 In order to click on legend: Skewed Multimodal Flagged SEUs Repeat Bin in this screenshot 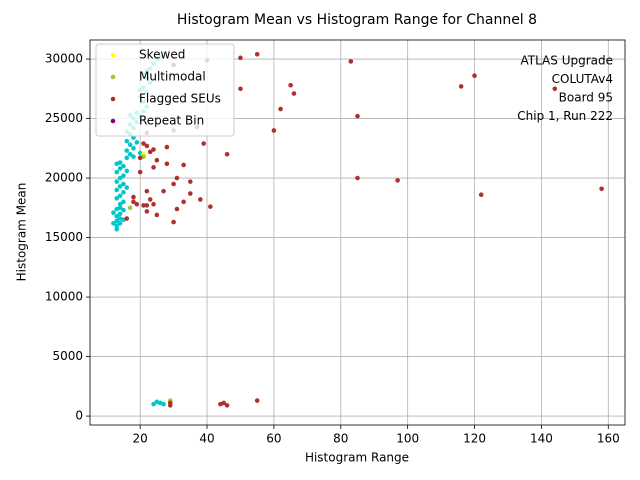, I will do `click(165, 90)`.